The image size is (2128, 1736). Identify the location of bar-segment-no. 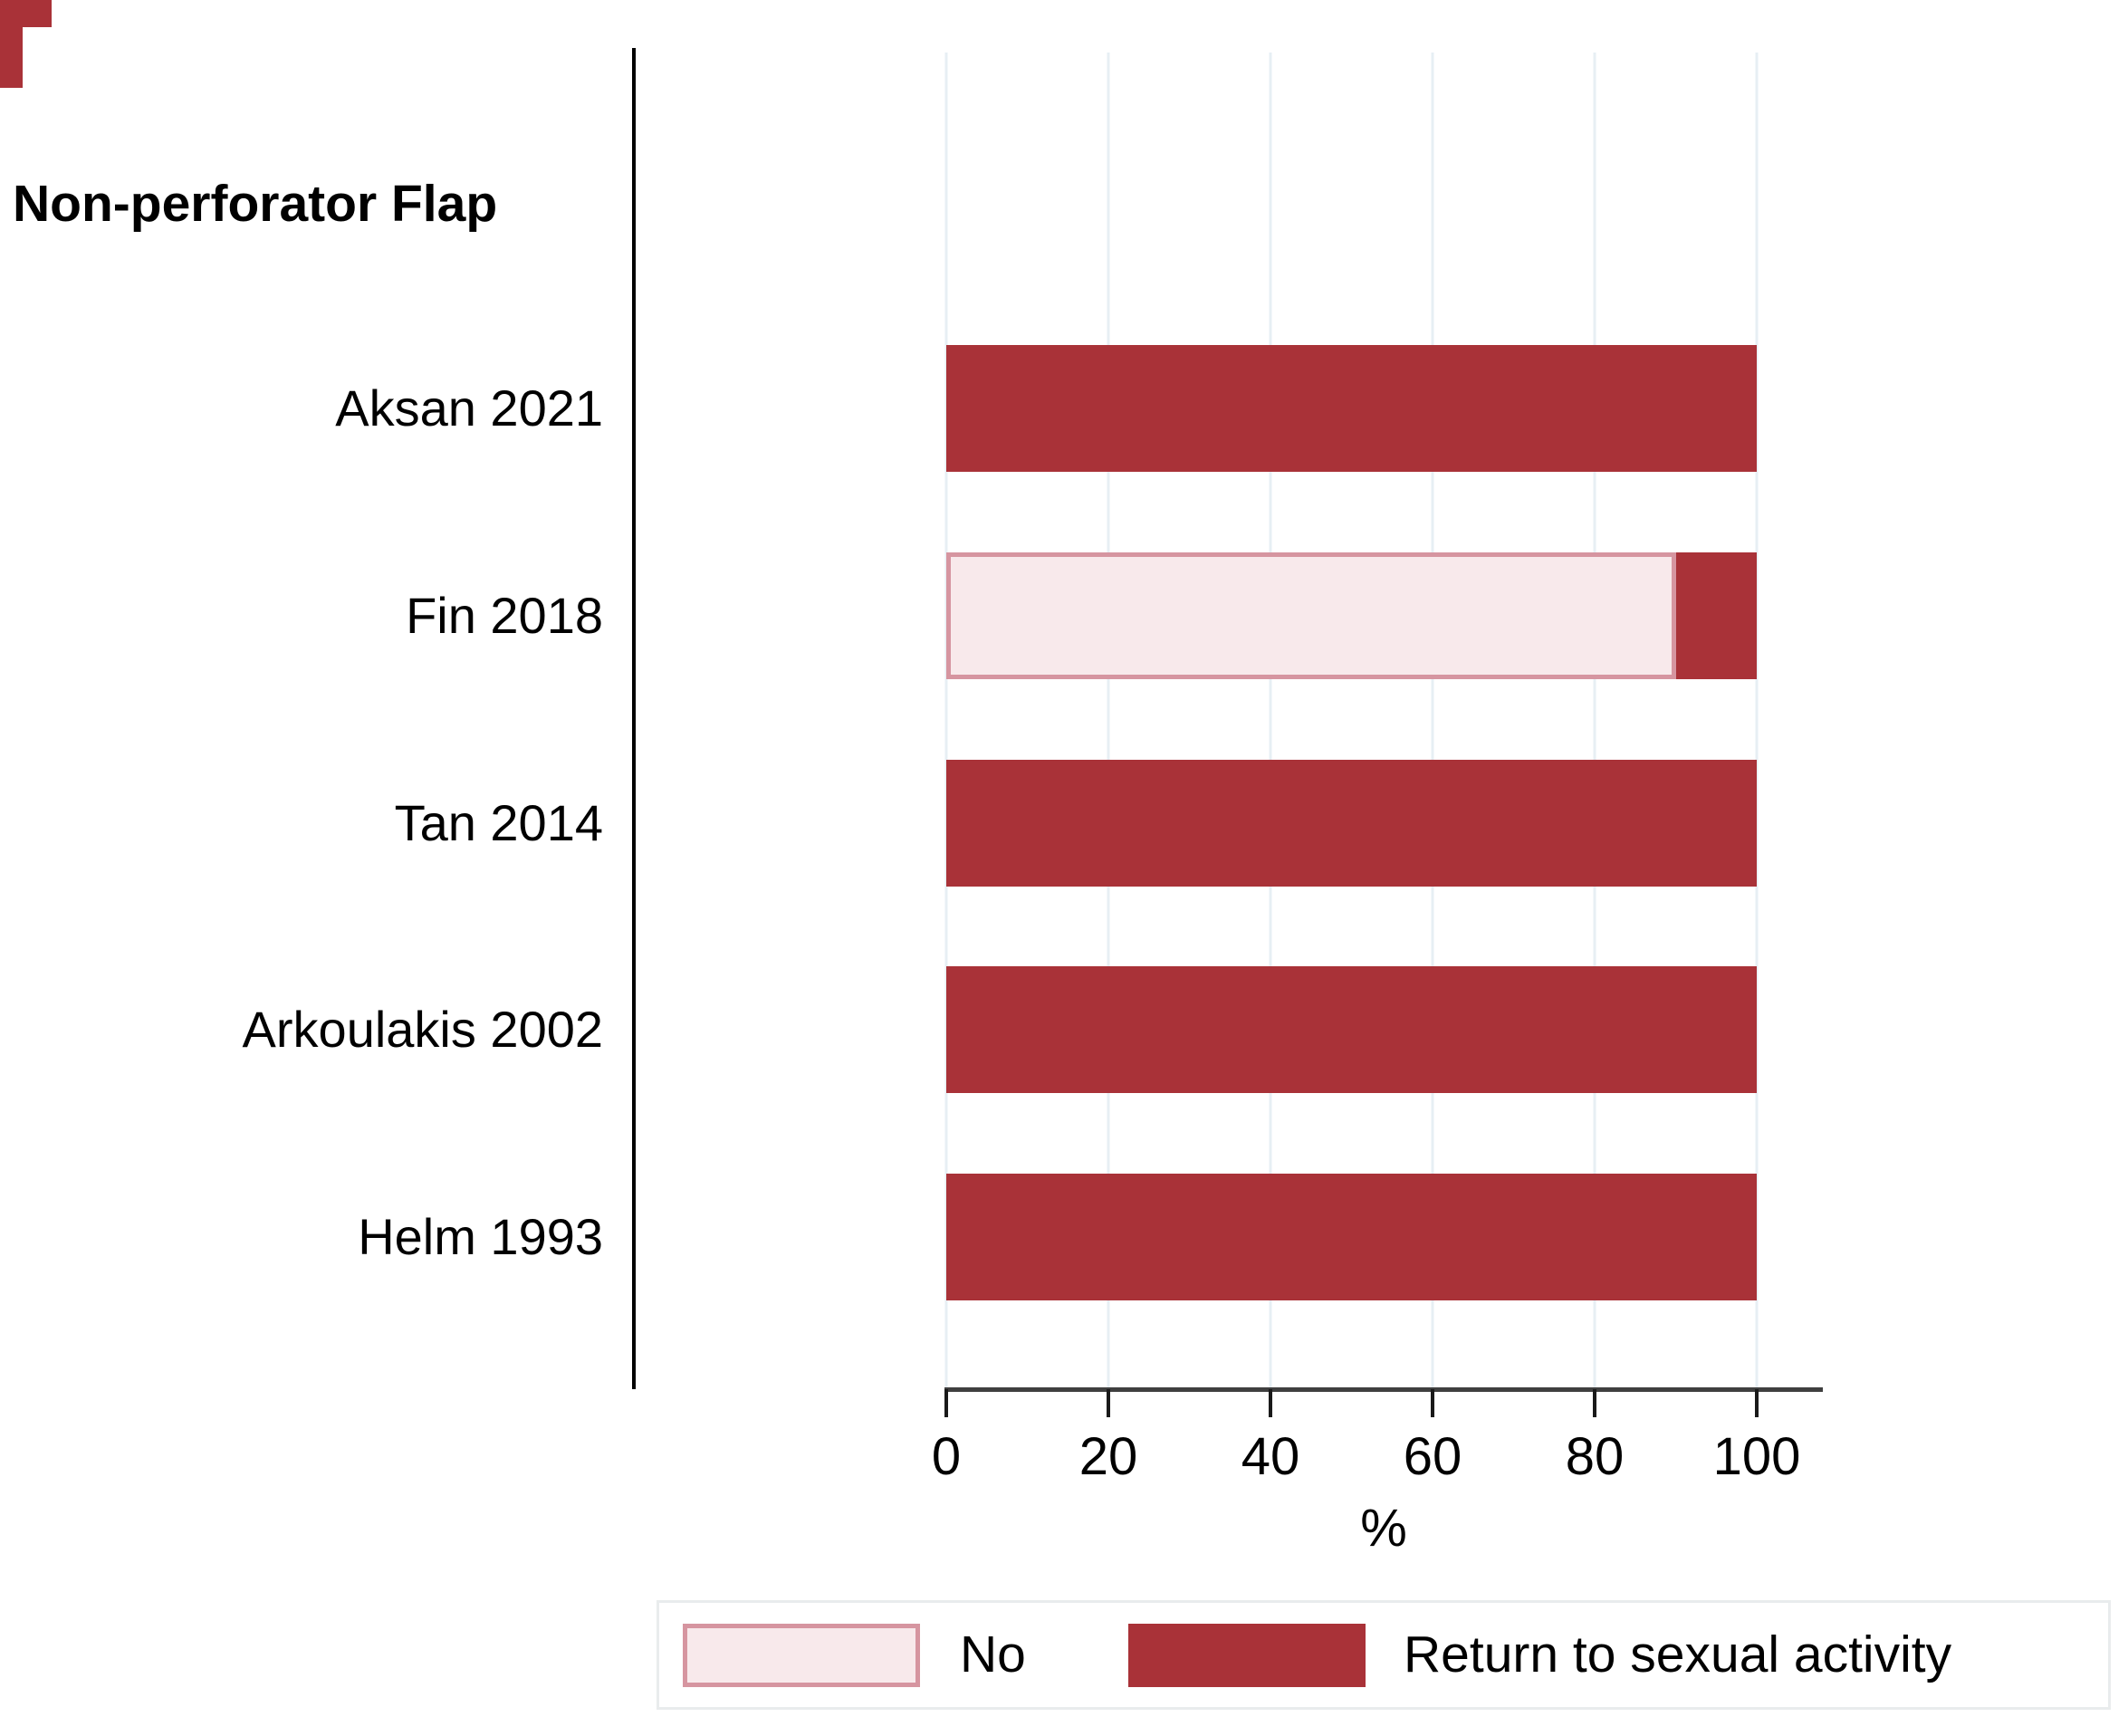
(1311, 615).